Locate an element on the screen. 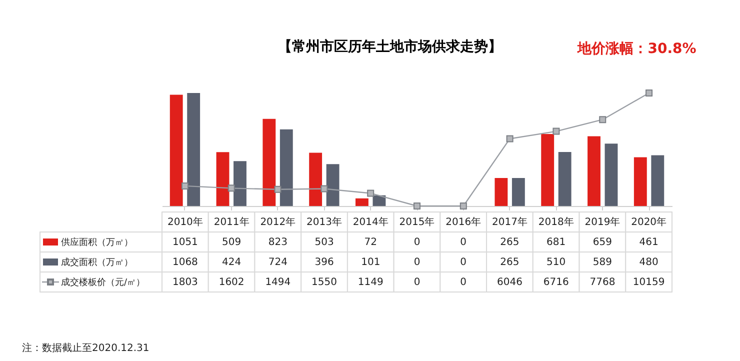 This screenshot has height=361, width=740. legend-label: 供应面积（万㎡） is located at coordinates (97, 242).